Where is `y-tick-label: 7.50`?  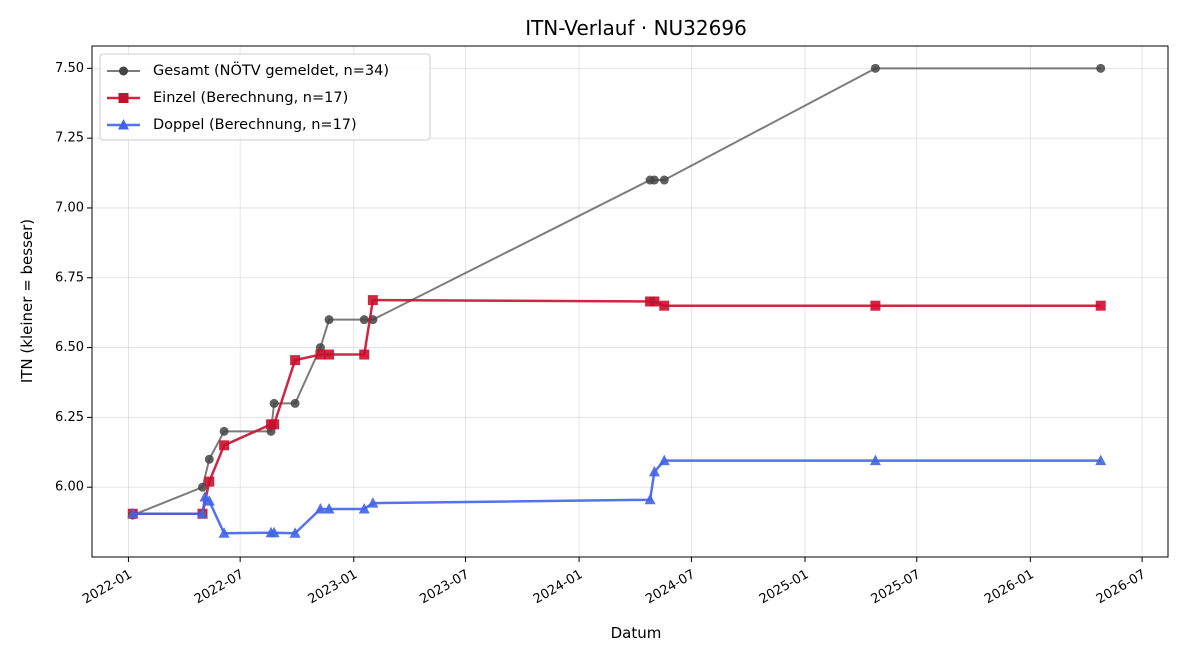
y-tick-label: 7.50 is located at coordinates (69, 68).